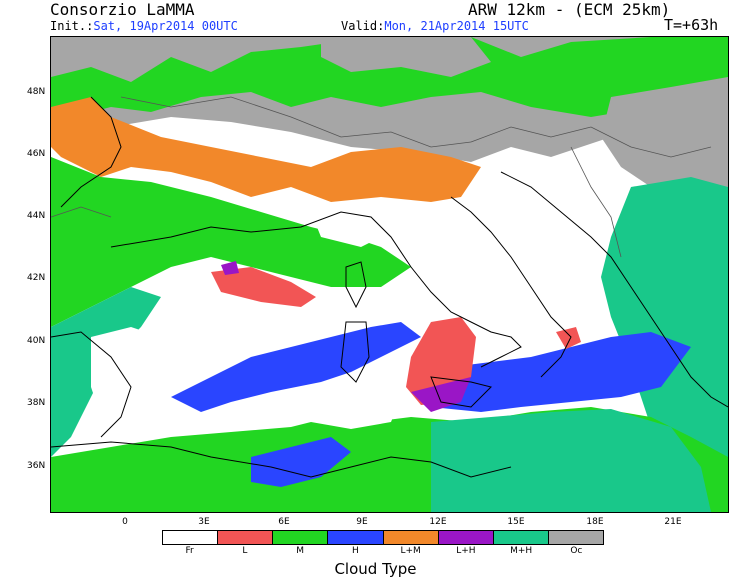 The height and width of the screenshot is (580, 751). What do you see at coordinates (689, 362) in the screenshot?
I see `coastline-greece` at bounding box center [689, 362].